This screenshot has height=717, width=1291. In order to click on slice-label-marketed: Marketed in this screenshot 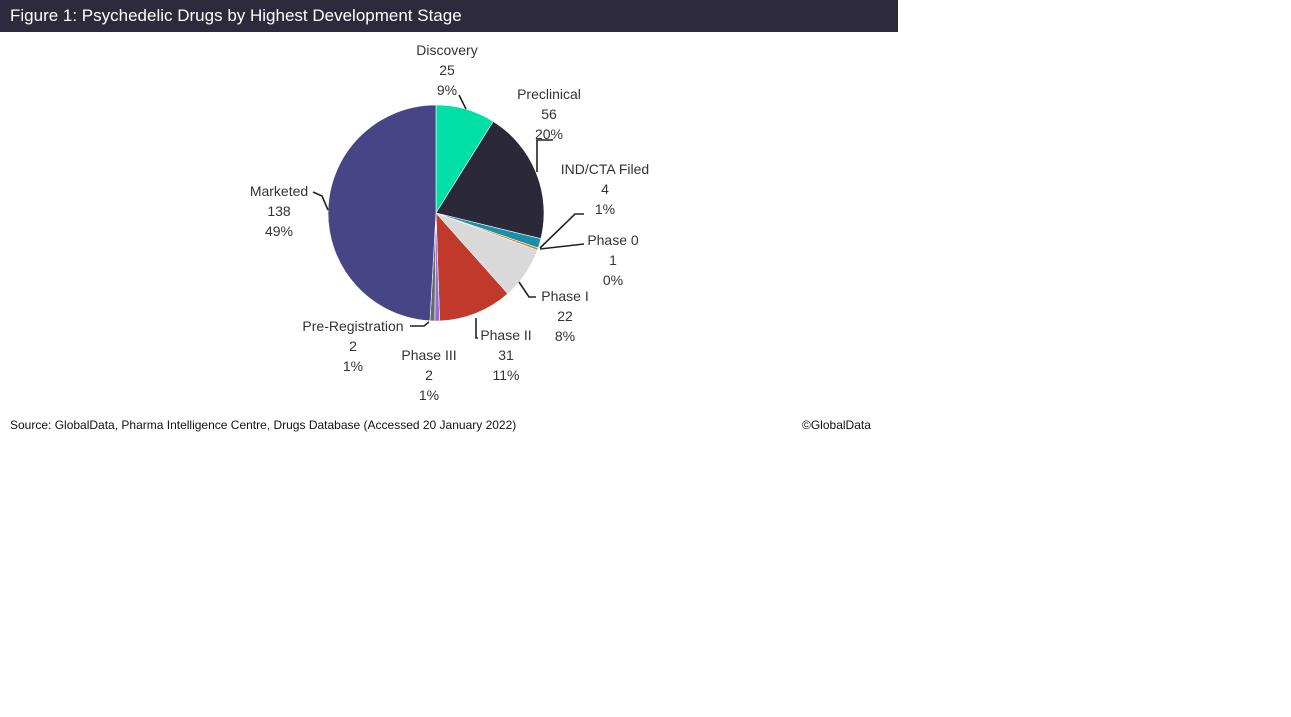, I will do `click(279, 191)`.